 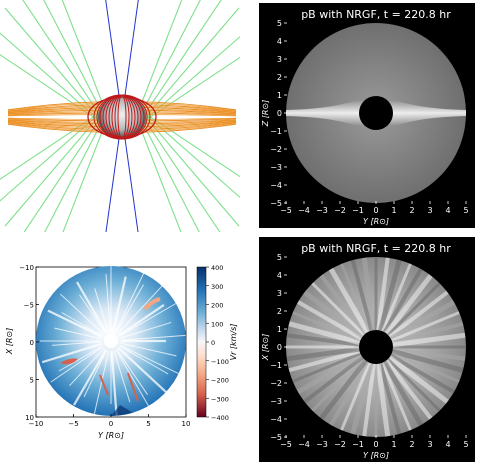 I want to click on vr-x-axis: −10 −5 0 5 10, so click(x=110, y=421).